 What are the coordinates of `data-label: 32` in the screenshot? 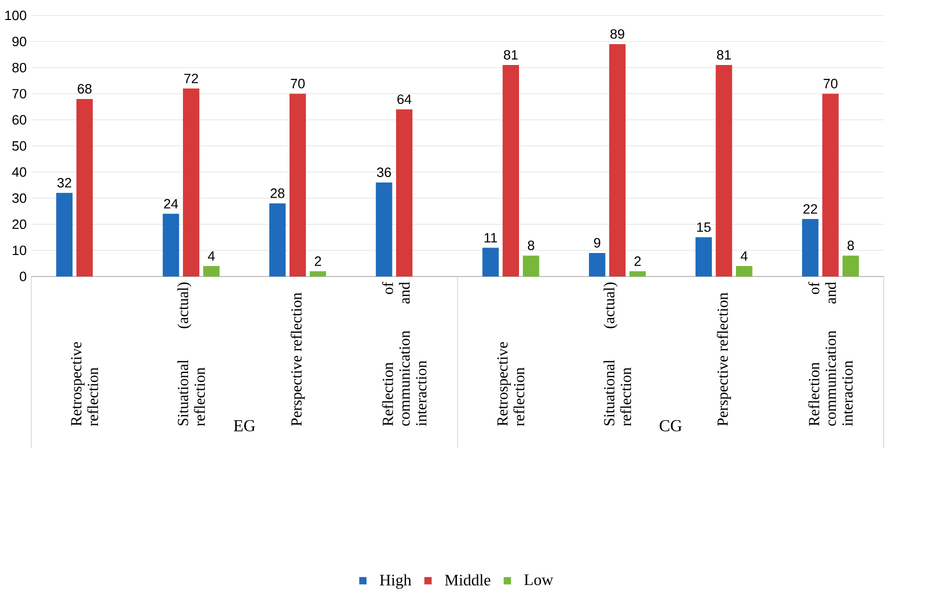 It's located at (64, 183).